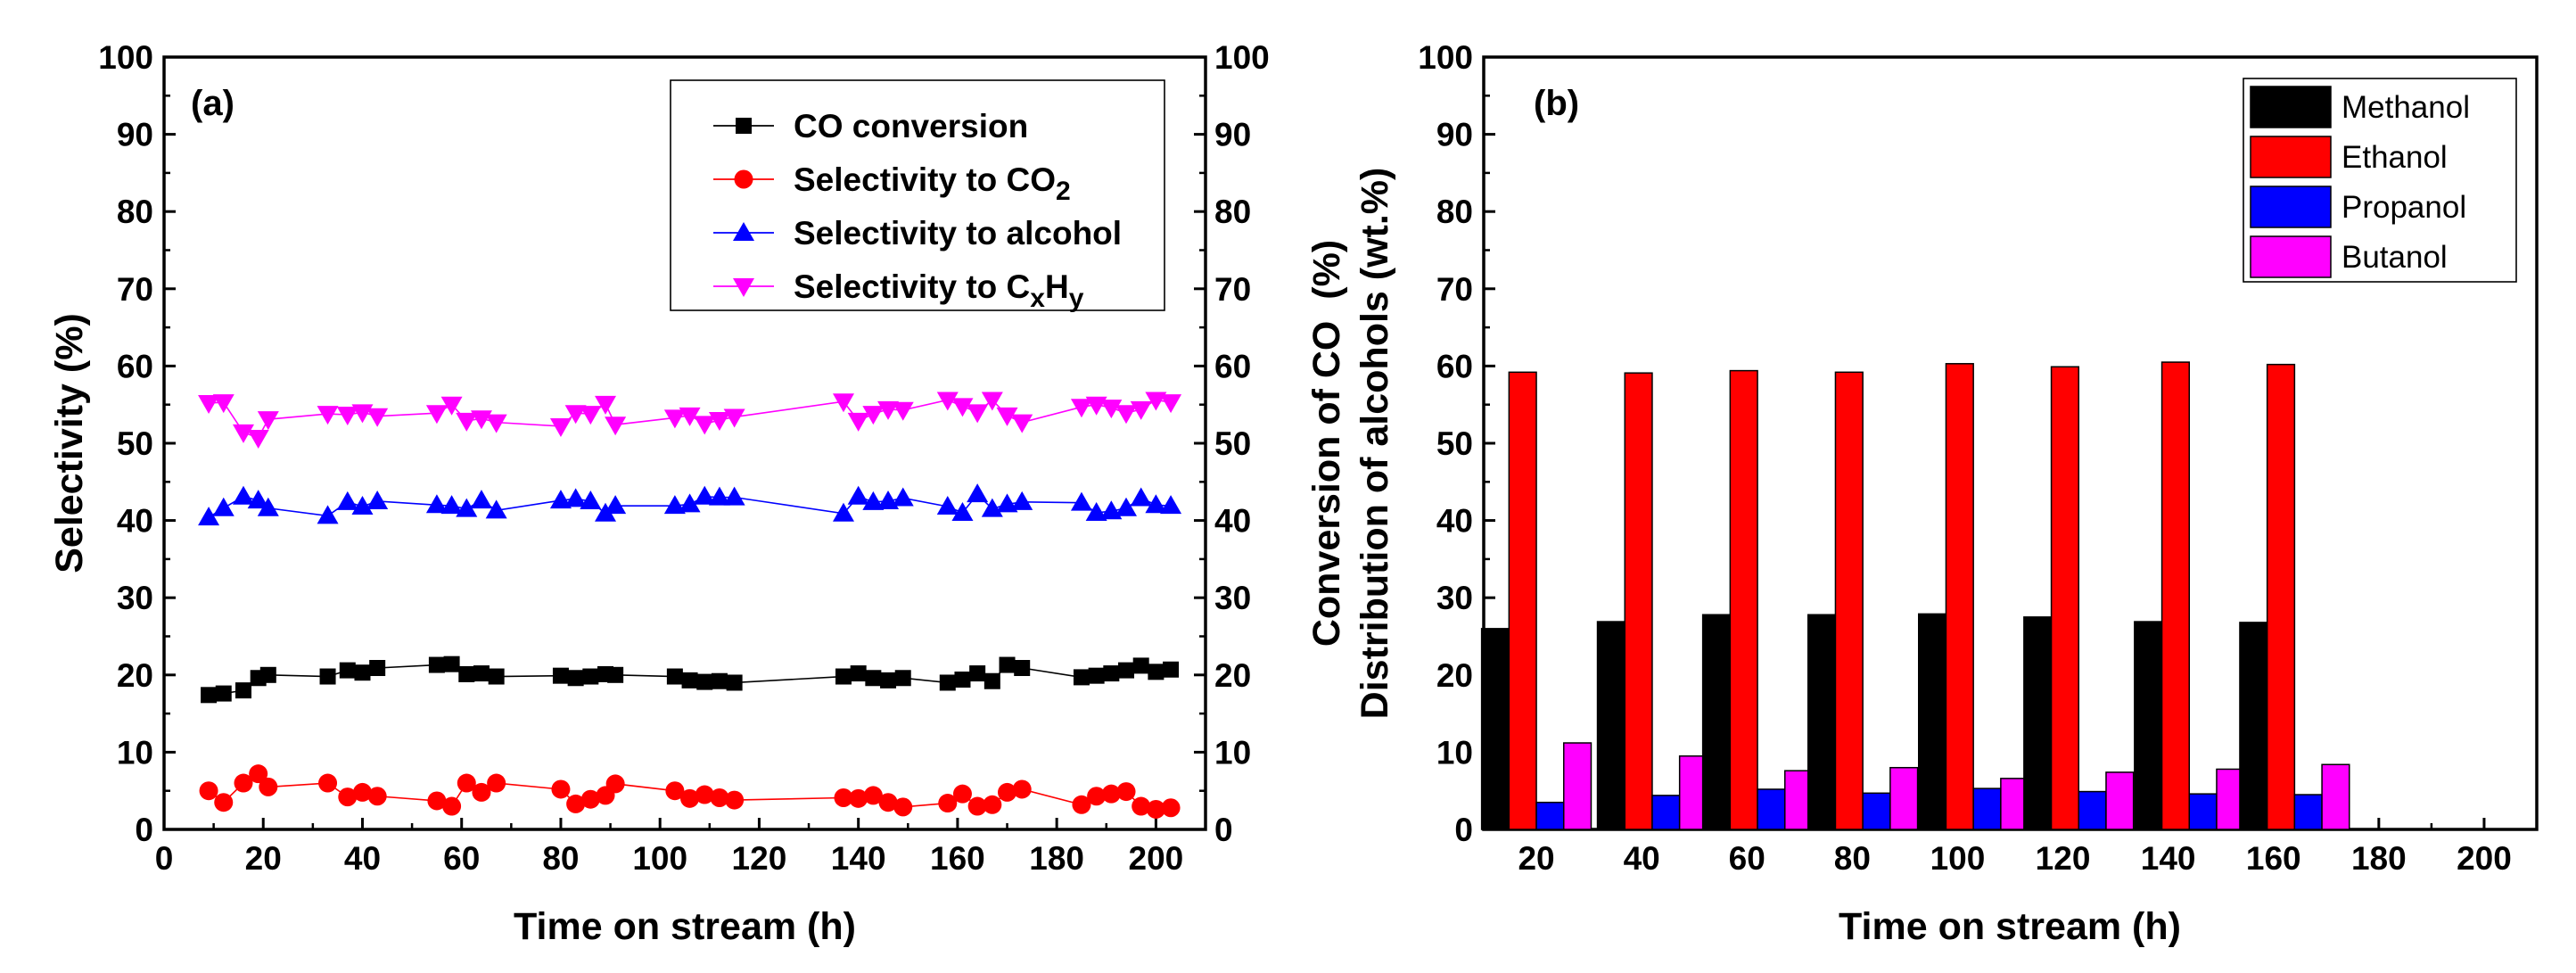  Describe the element at coordinates (1056, 858) in the screenshot. I see `panel-a-x-tick-label: 180` at that location.